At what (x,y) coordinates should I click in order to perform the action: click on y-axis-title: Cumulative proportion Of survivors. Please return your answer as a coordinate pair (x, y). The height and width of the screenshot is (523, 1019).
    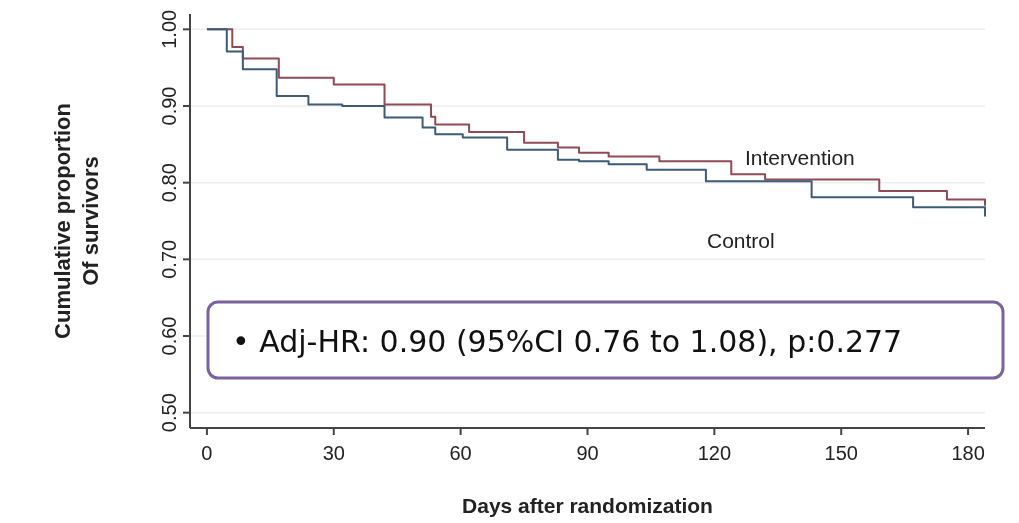
    Looking at the image, I should click on (76, 221).